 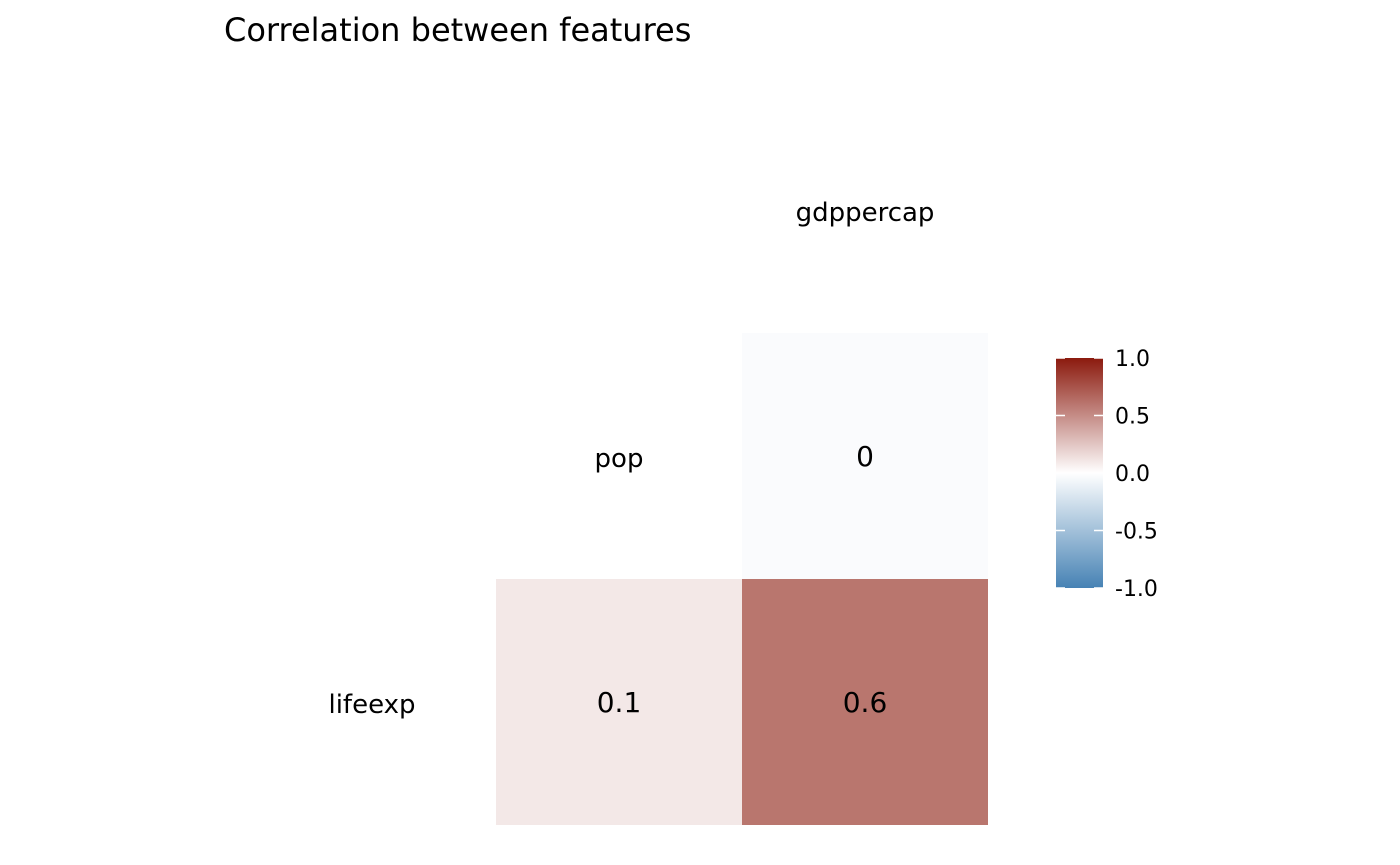 I want to click on variable-label-pop: pop, so click(x=619, y=459).